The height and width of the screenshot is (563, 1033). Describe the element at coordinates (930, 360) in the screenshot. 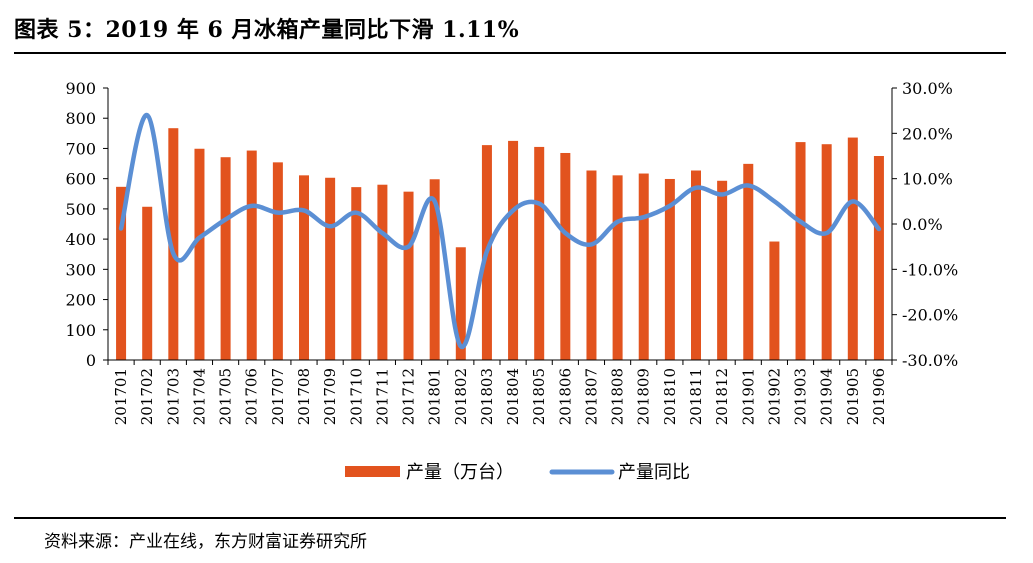

I see `y-right-tick-label: -30.0%` at that location.